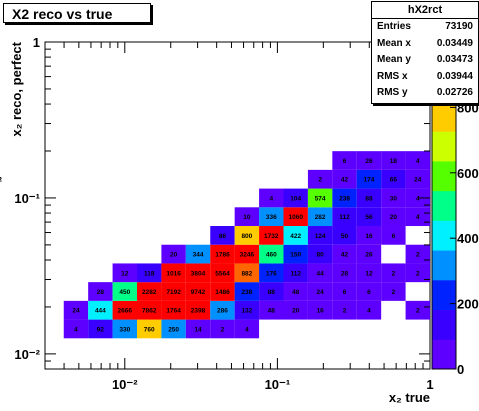  What do you see at coordinates (392, 92) in the screenshot?
I see `stats-label: RMS y` at bounding box center [392, 92].